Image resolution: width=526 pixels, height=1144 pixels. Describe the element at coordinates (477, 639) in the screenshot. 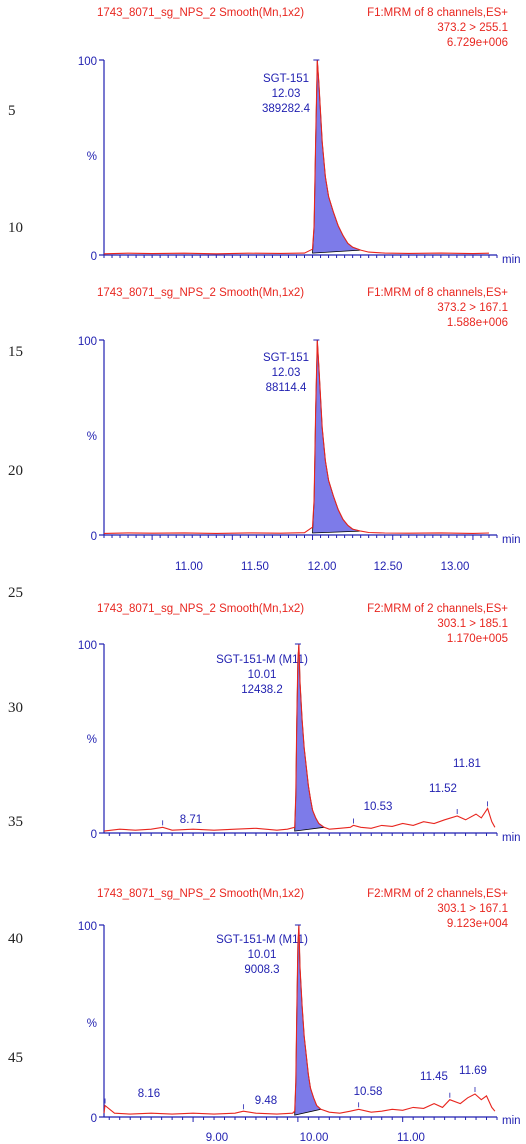

I see `intensity-label: 1.170e+005` at that location.